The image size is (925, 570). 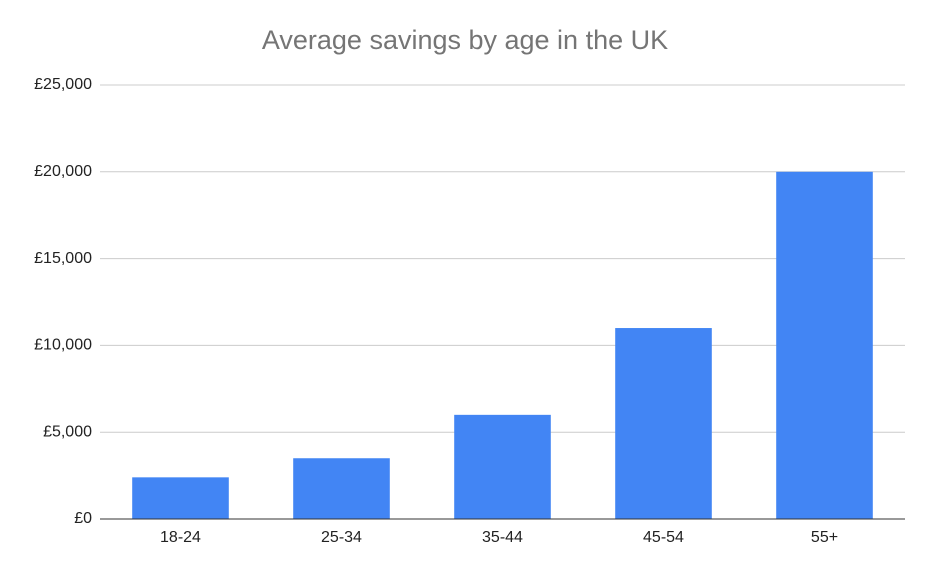 What do you see at coordinates (63, 345) in the screenshot?
I see `y-tick-label: £10,000` at bounding box center [63, 345].